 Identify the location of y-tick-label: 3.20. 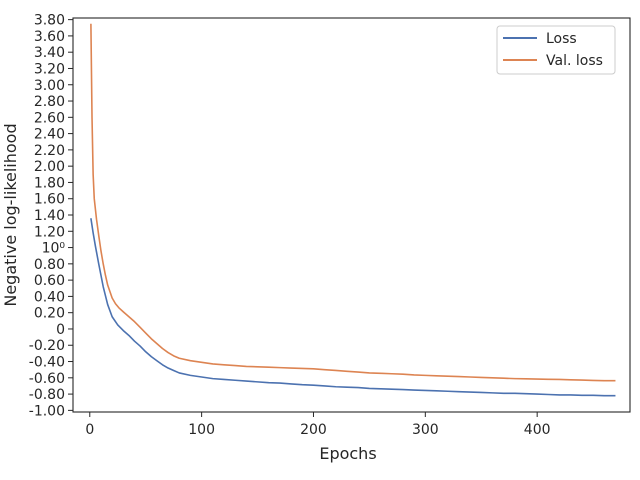
(49, 69).